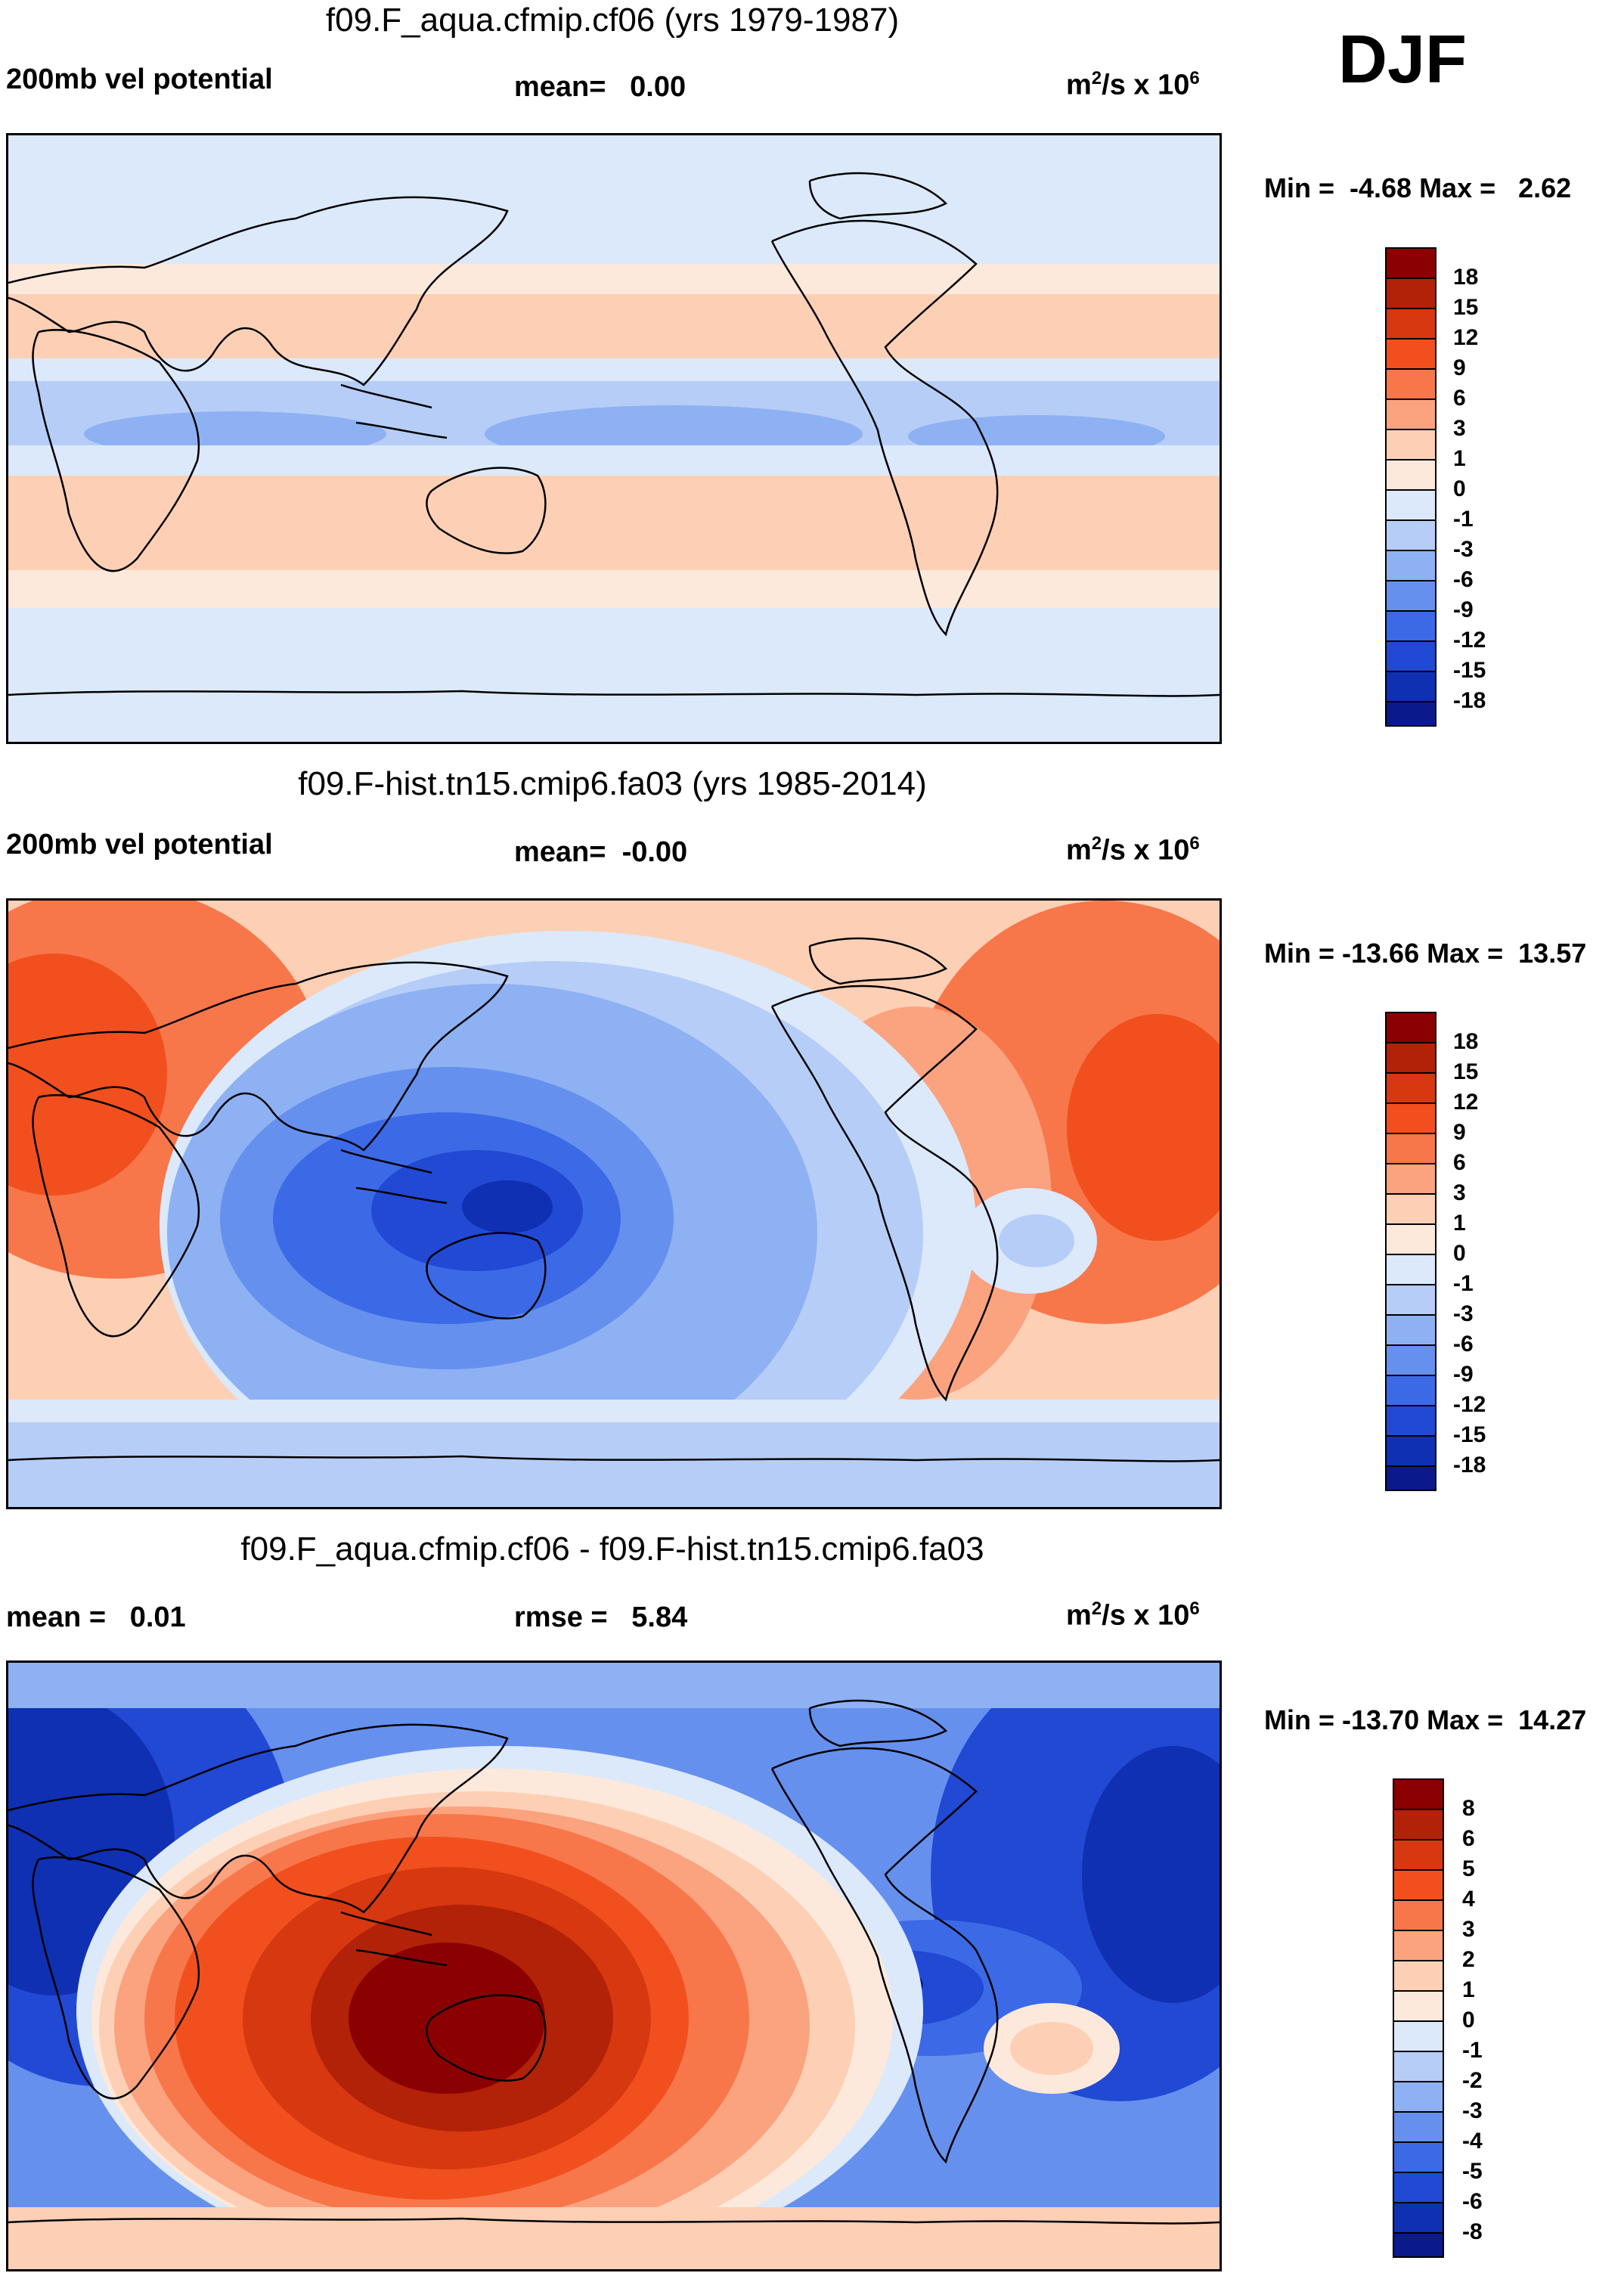  I want to click on panel2-colorbar, so click(1410, 1251).